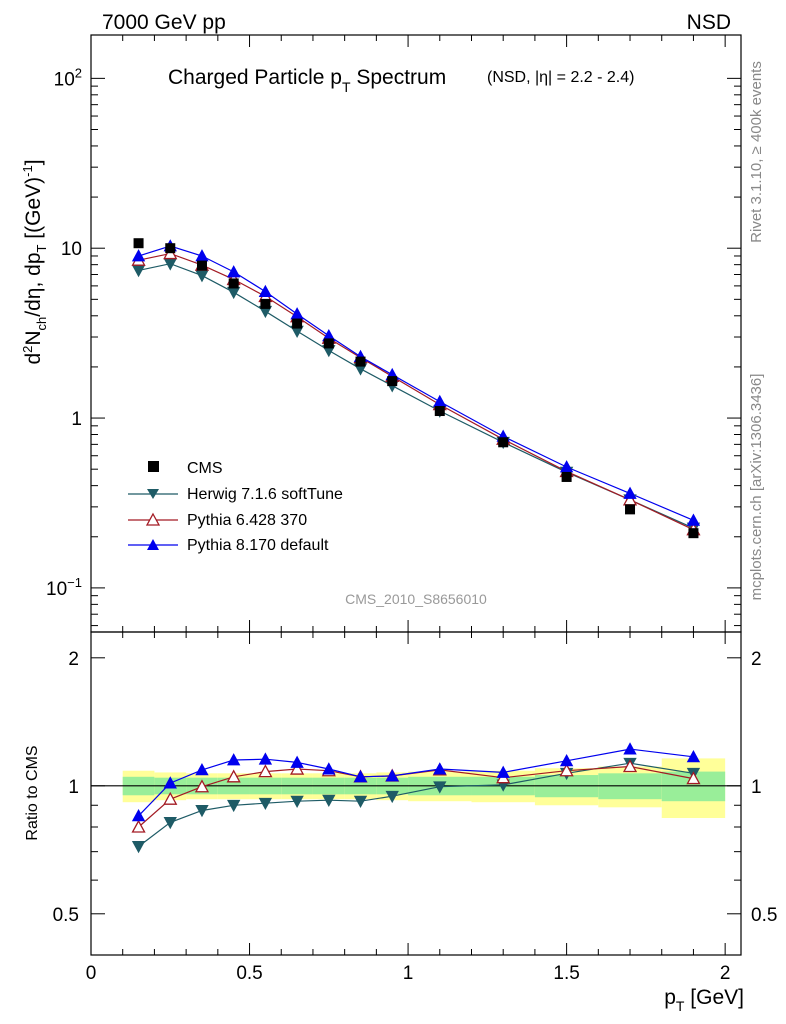  What do you see at coordinates (756, 152) in the screenshot?
I see `rivet-version-note: Rivet 3.1.10, ≥ 400k events` at bounding box center [756, 152].